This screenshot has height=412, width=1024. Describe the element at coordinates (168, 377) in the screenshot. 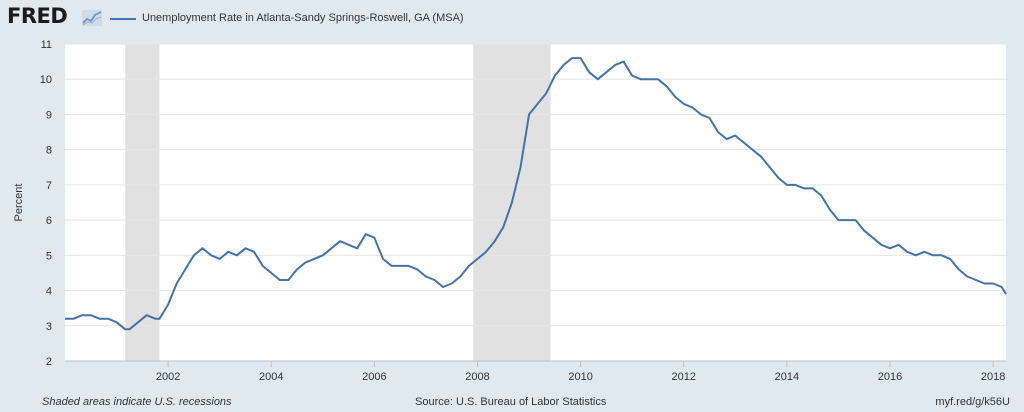

I see `x-tick-label: 2002` at that location.